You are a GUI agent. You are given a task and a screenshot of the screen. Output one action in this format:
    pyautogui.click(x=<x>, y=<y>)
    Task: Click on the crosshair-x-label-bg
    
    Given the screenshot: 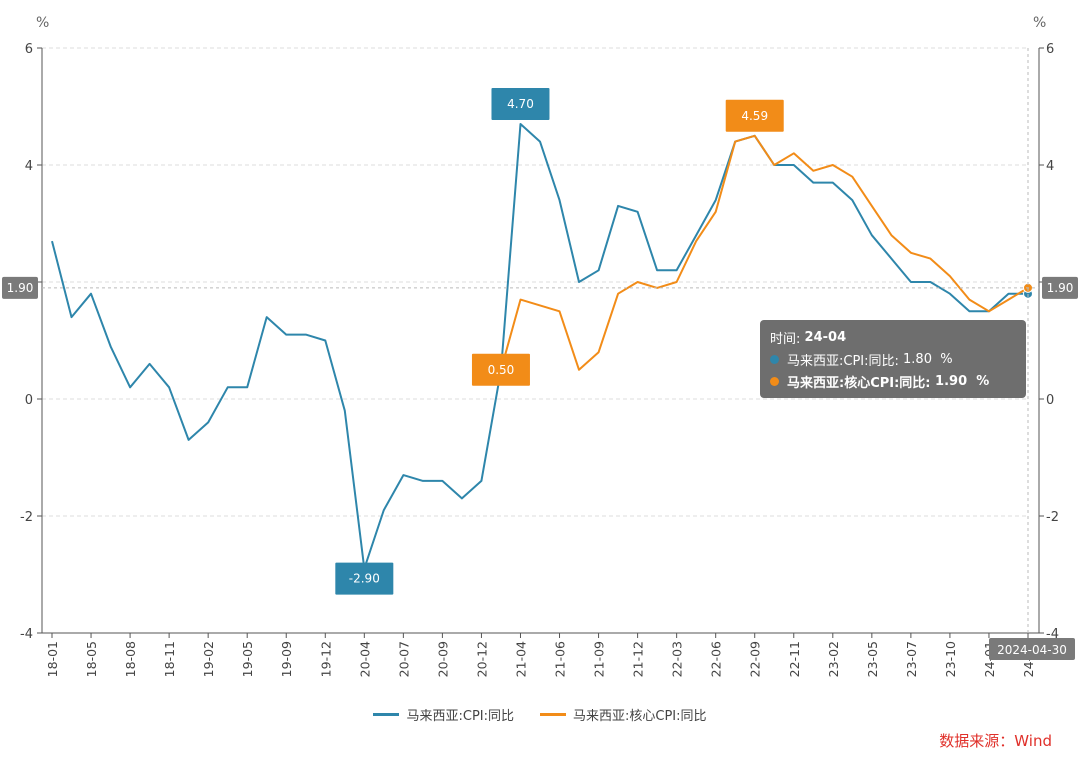 What is the action you would take?
    pyautogui.click(x=1032, y=649)
    